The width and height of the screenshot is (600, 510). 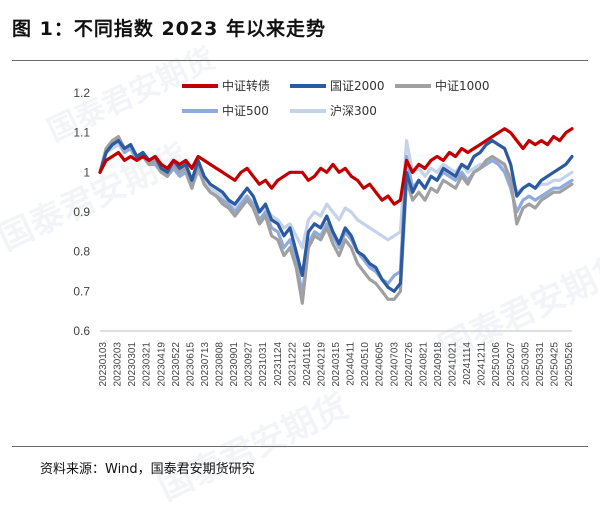 What do you see at coordinates (423, 364) in the screenshot?
I see `x-tick-label: 20240821` at bounding box center [423, 364].